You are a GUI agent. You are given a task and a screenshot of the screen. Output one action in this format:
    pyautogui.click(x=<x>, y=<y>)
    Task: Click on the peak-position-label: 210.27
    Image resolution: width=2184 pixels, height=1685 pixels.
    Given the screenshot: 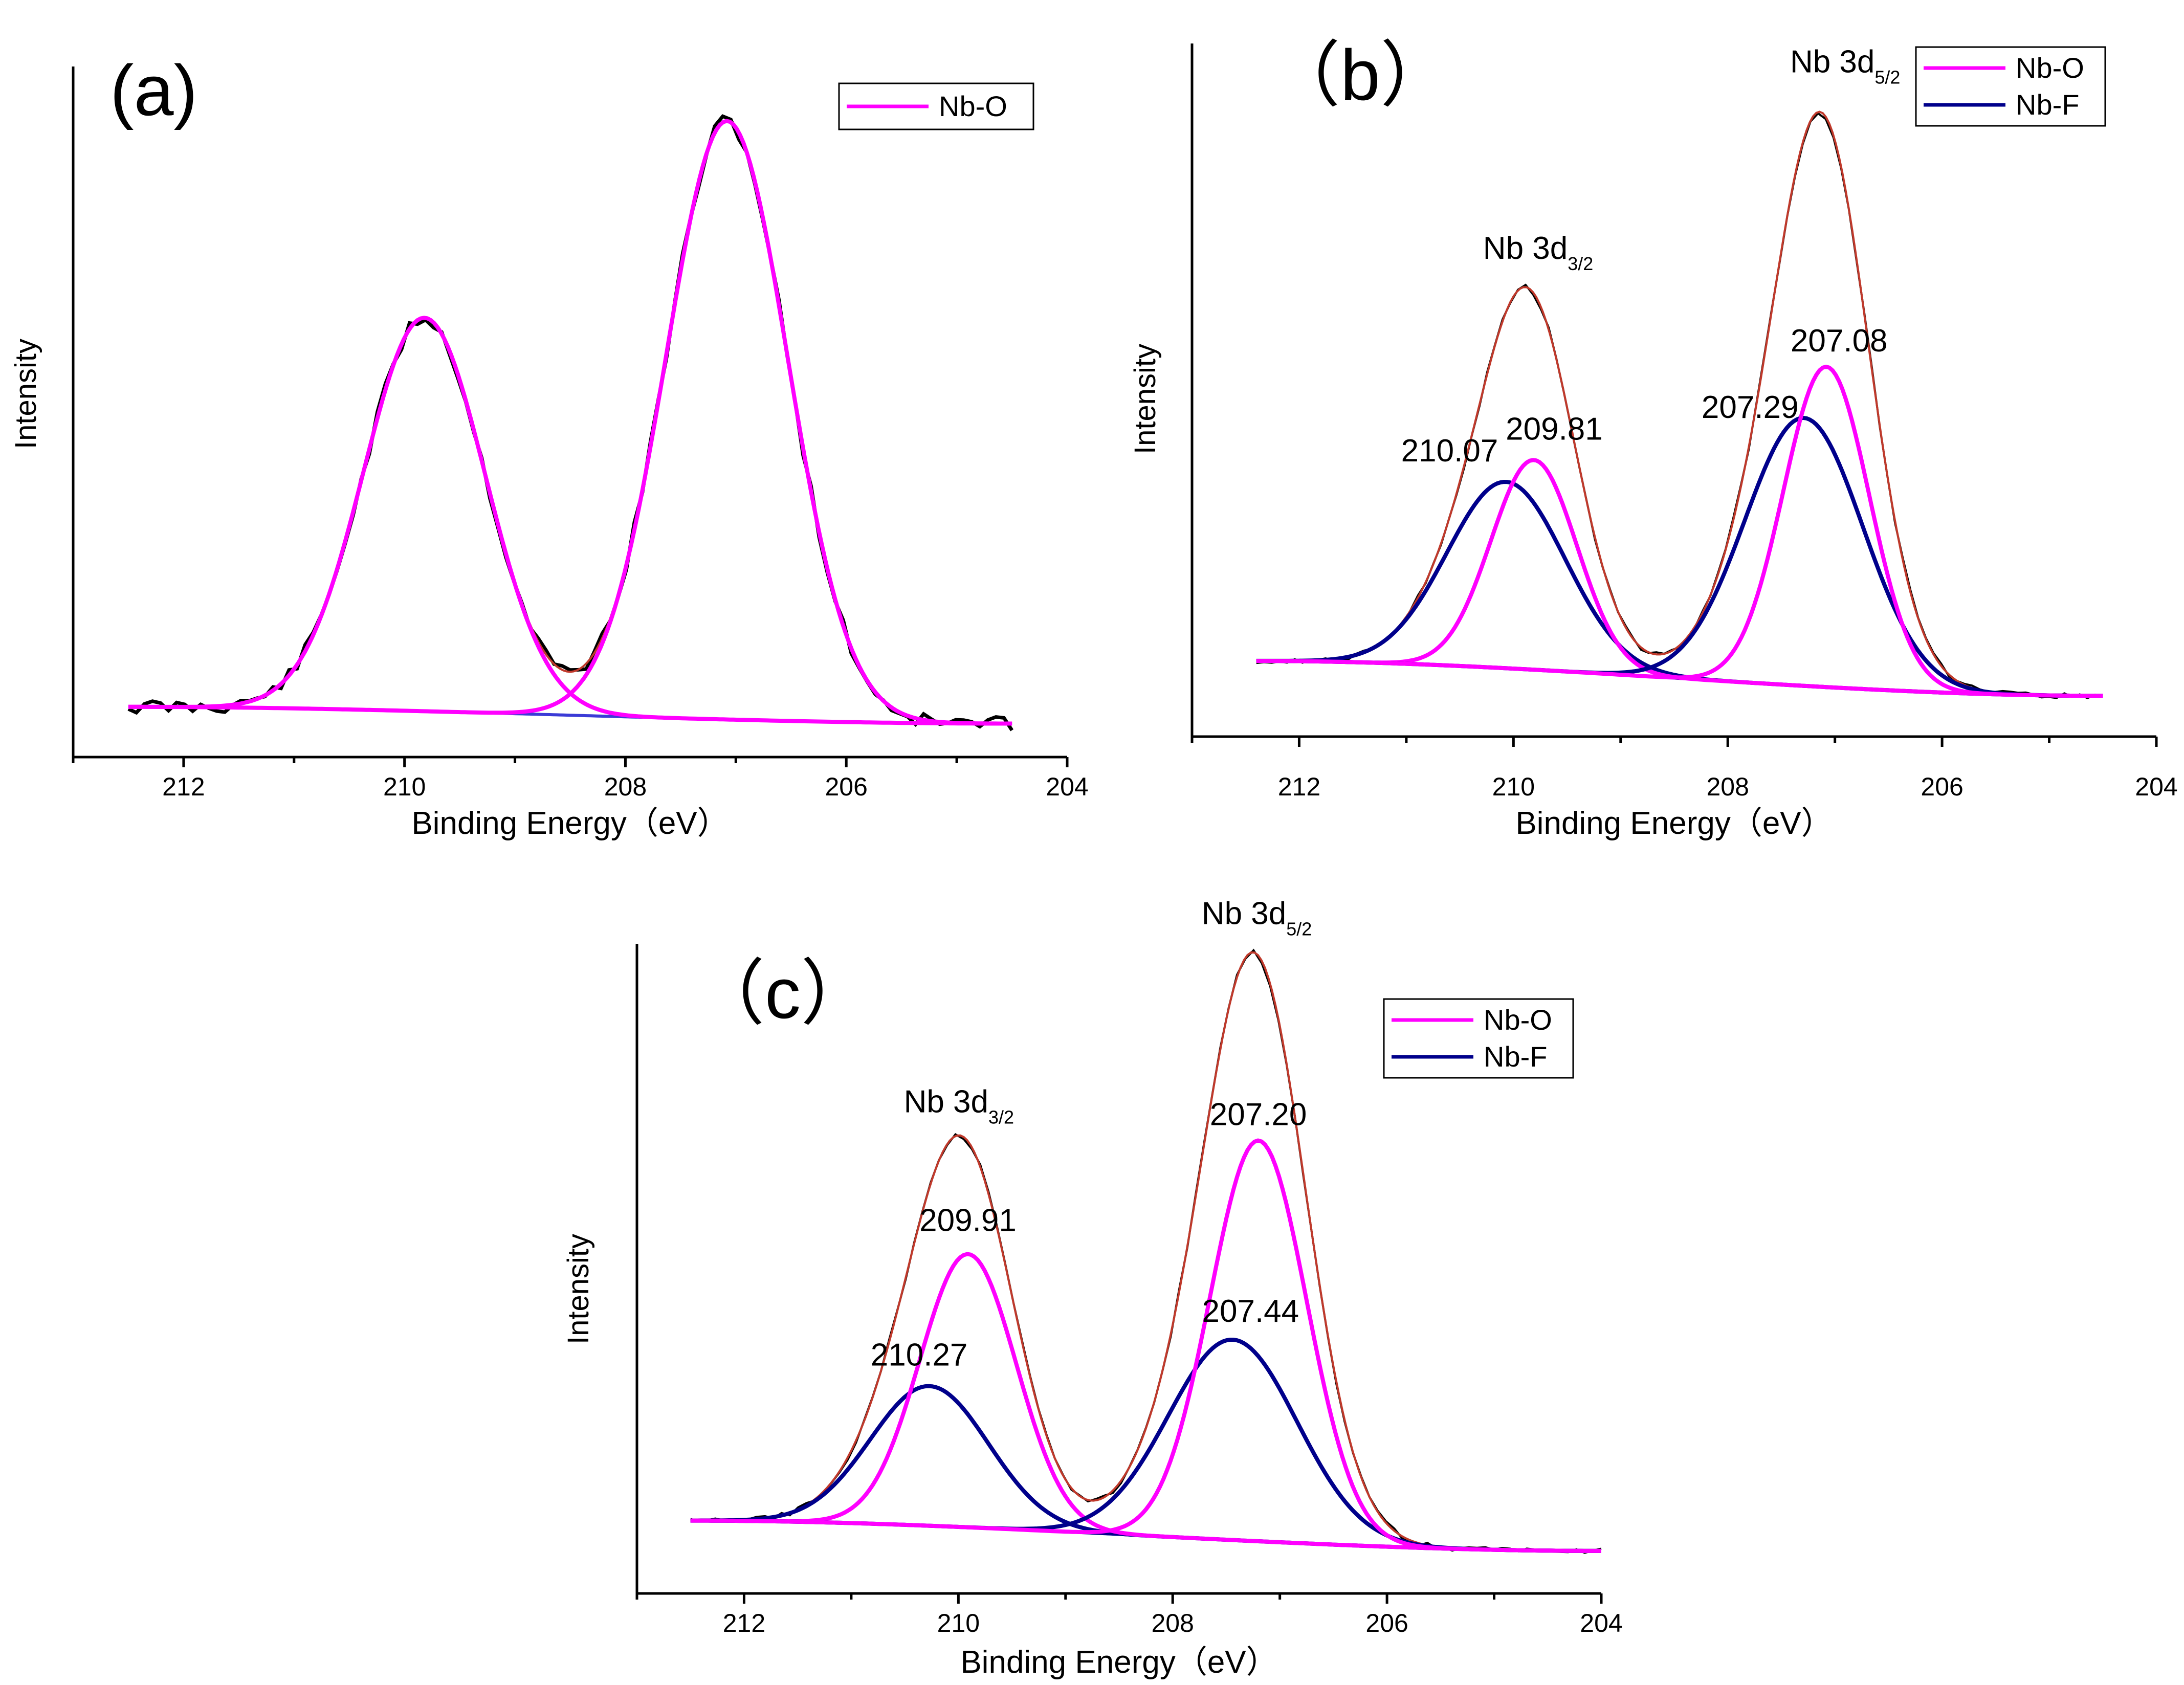 What is the action you would take?
    pyautogui.click(x=919, y=1355)
    